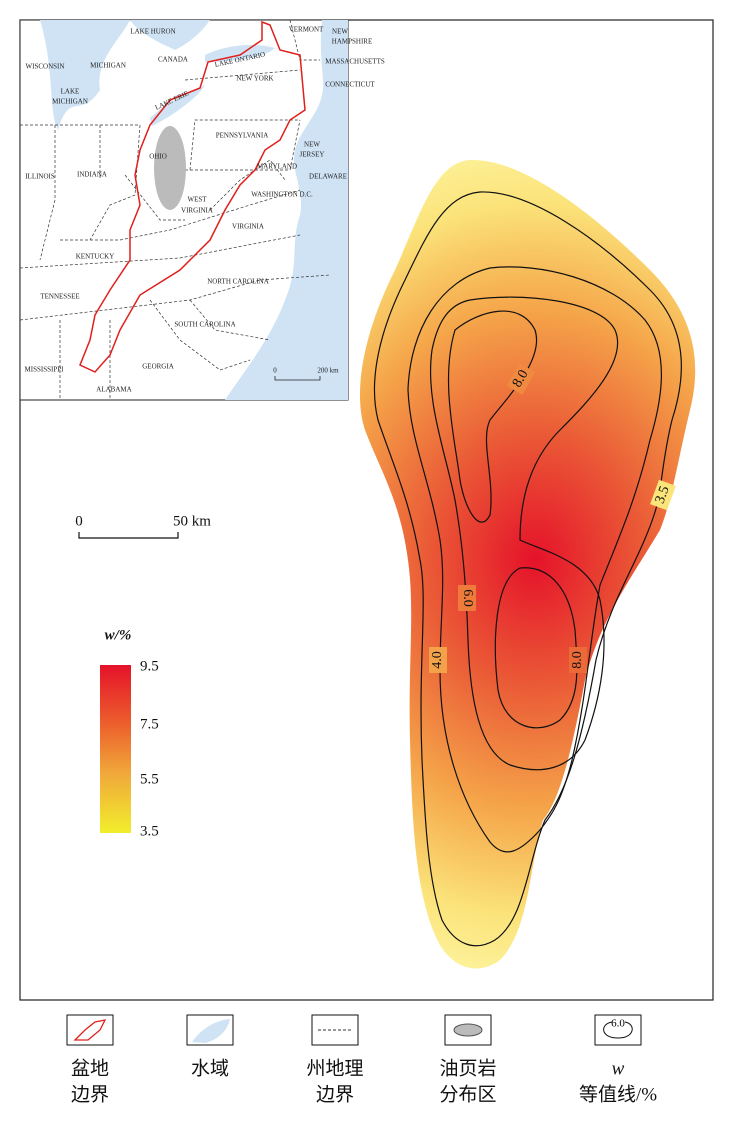 The image size is (738, 1131). What do you see at coordinates (45, 370) in the screenshot?
I see `state-label: MISSISSIPPI` at bounding box center [45, 370].